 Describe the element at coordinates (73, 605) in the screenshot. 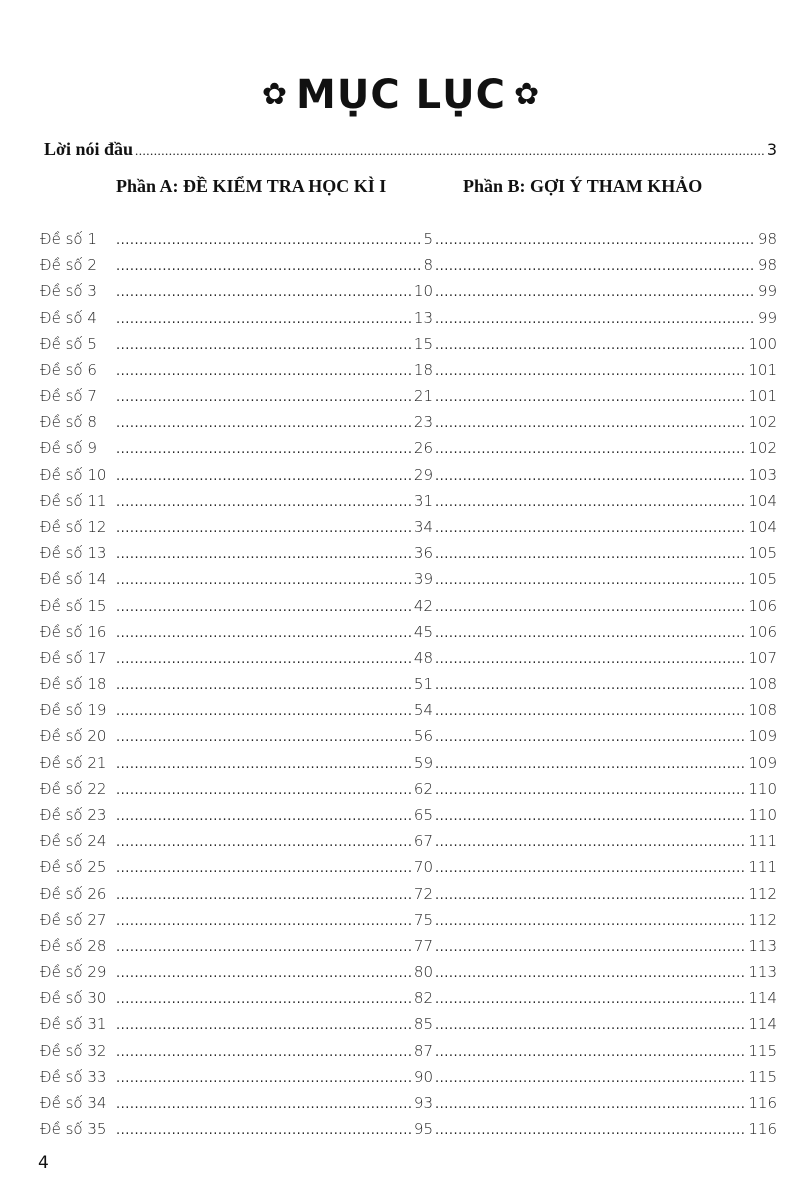

I see `toc-entry-label: Đề số 15` at that location.